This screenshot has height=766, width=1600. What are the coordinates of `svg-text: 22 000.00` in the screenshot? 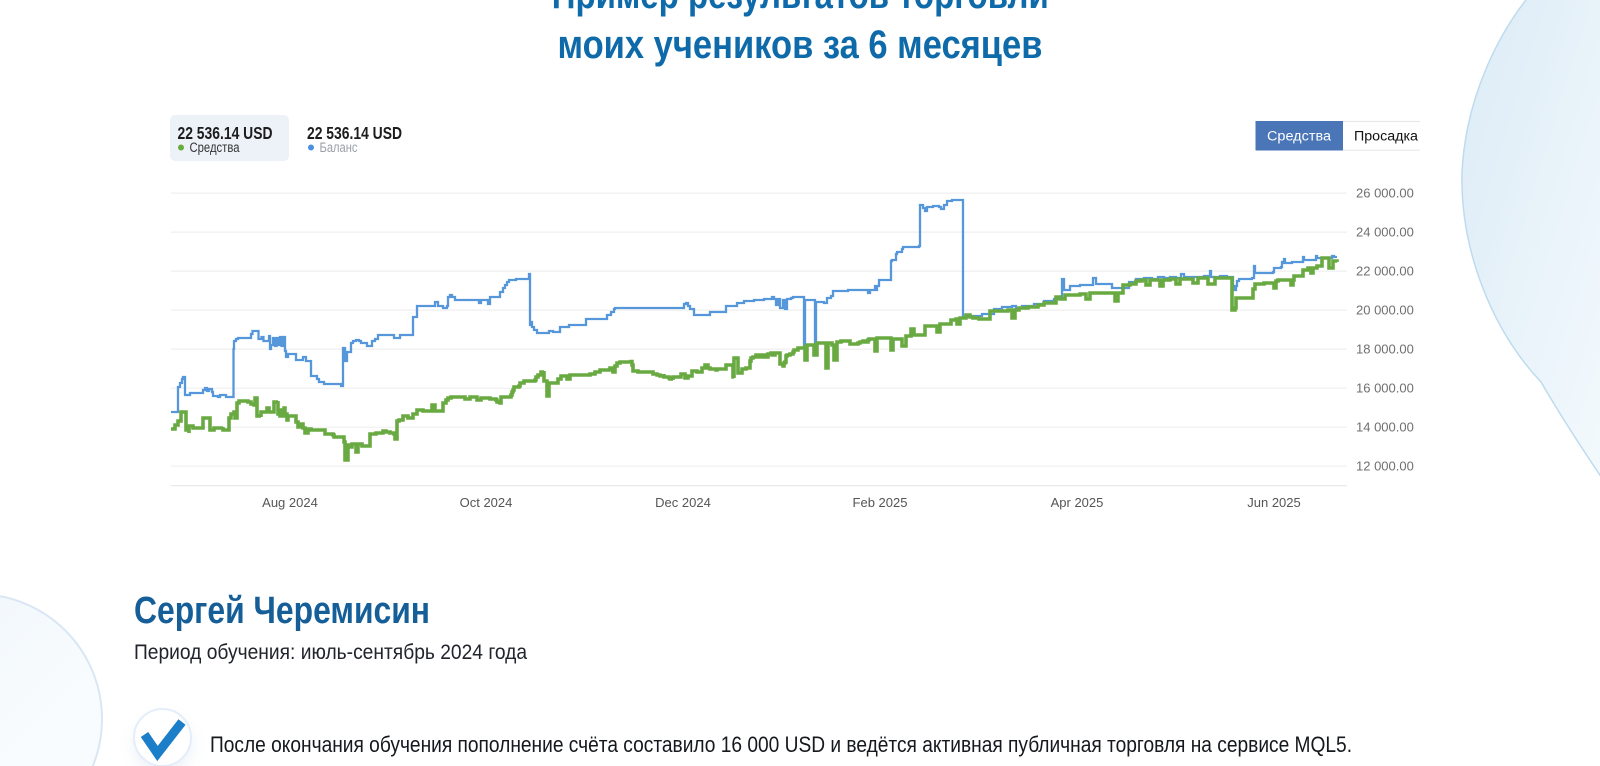 It's located at (1385, 271).